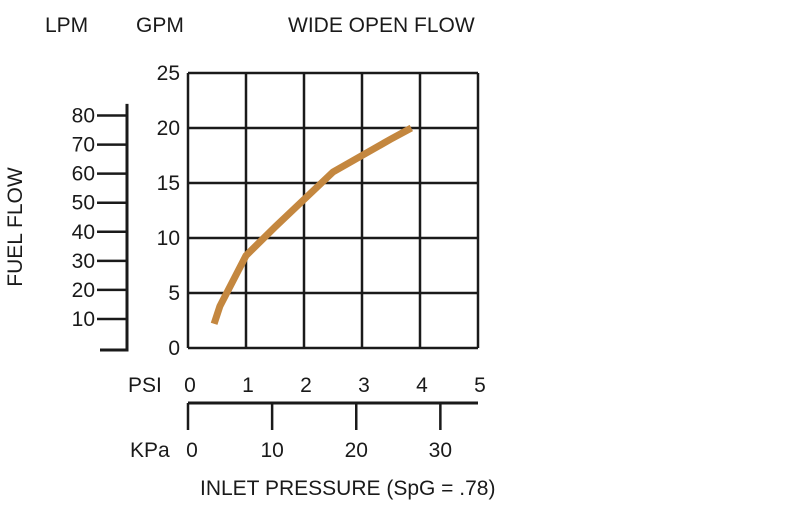 Image resolution: width=800 pixels, height=517 pixels. What do you see at coordinates (440, 450) in the screenshot?
I see `kpa-tick-label: 30` at bounding box center [440, 450].